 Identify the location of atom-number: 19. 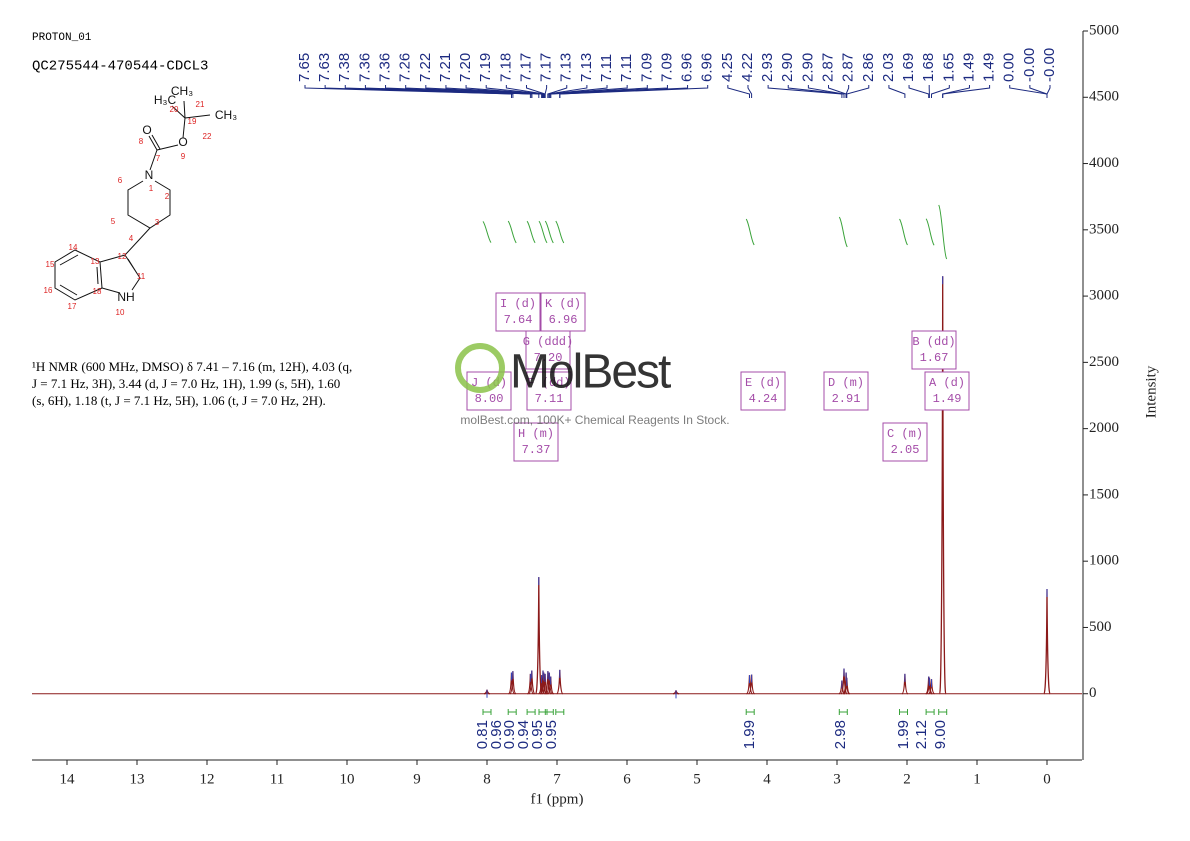
(192, 121).